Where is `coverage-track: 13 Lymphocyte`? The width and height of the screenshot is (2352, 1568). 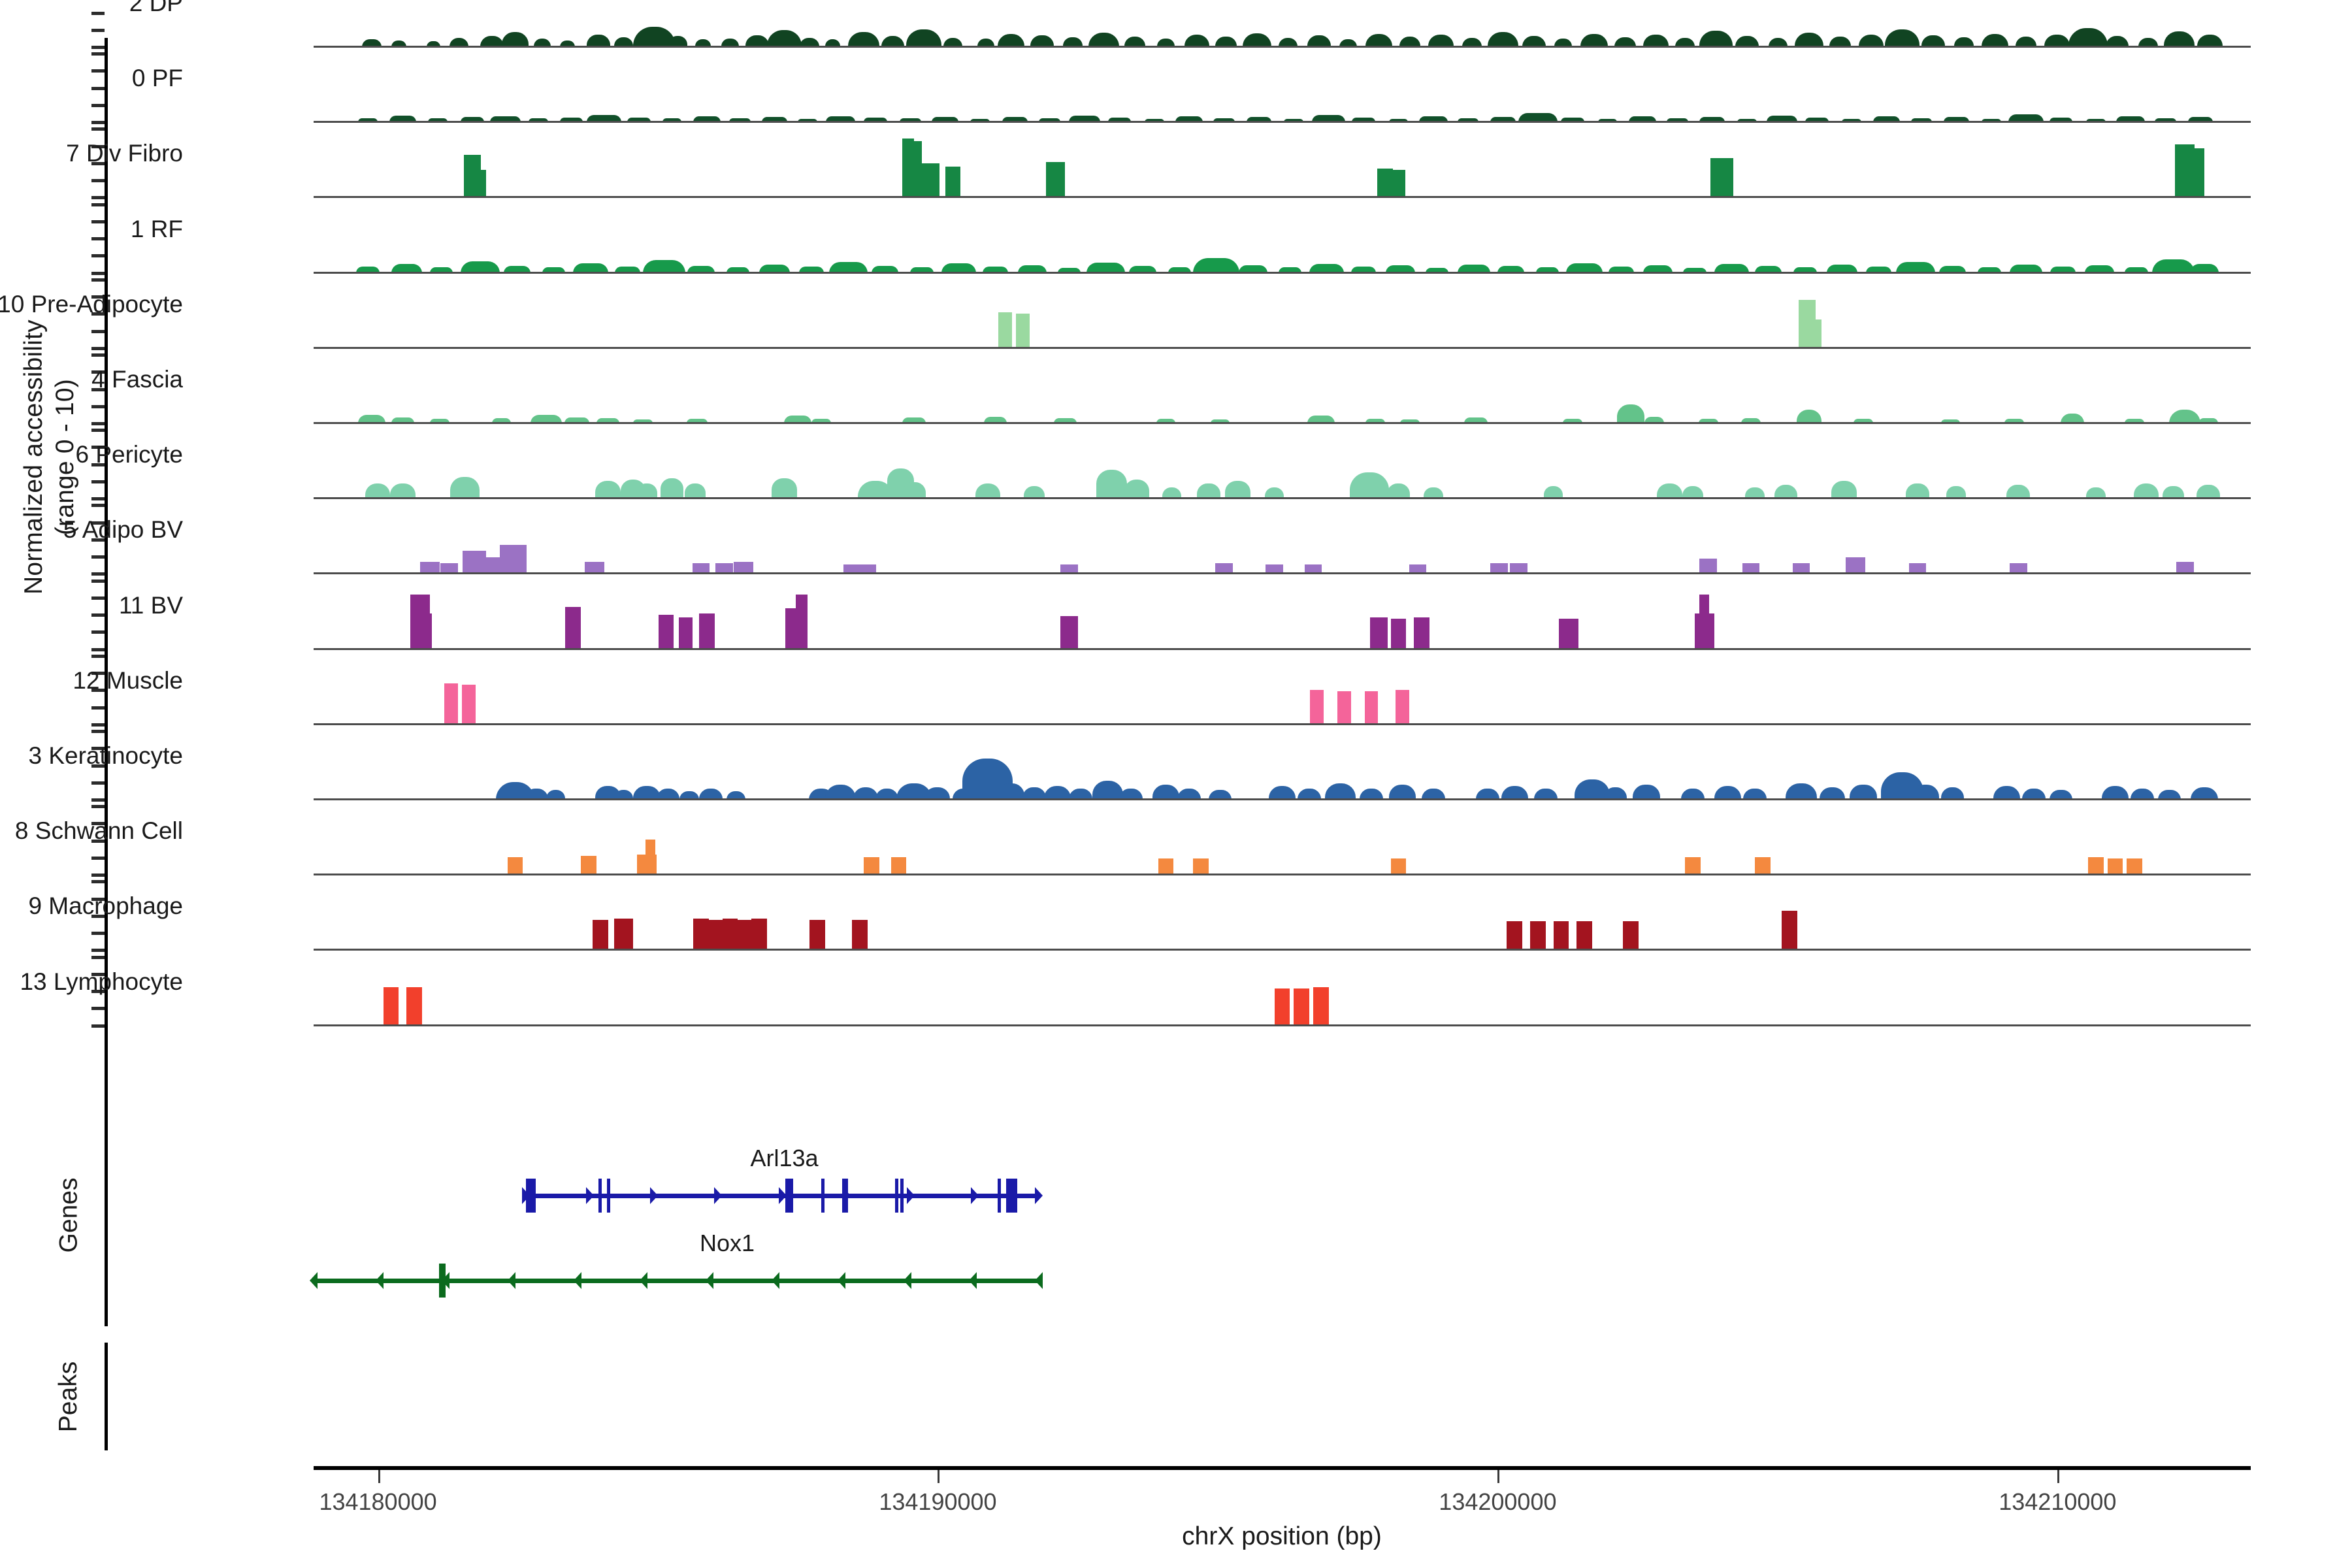 coverage-track: 13 Lymphocyte is located at coordinates (1135, 991).